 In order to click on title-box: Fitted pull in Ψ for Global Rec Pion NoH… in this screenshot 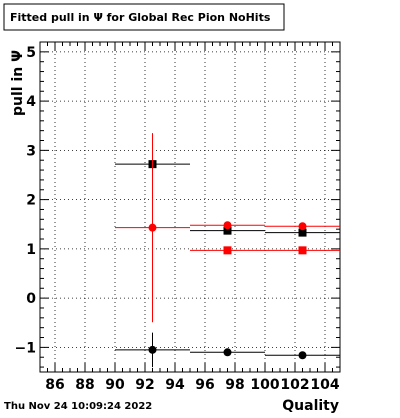, I will do `click(144, 17)`.